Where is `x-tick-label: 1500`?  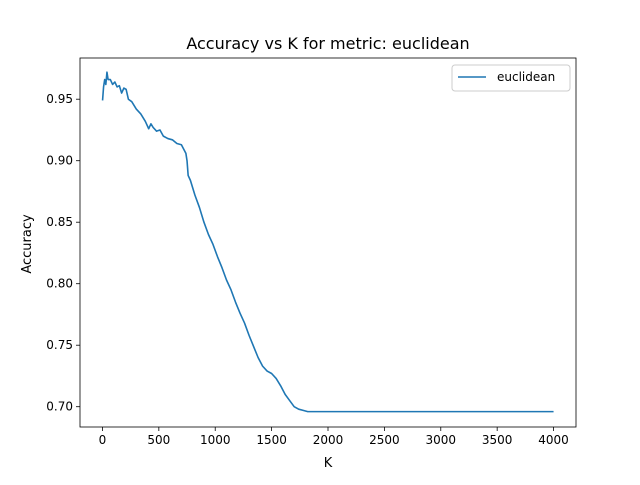 x-tick-label: 1500 is located at coordinates (271, 440).